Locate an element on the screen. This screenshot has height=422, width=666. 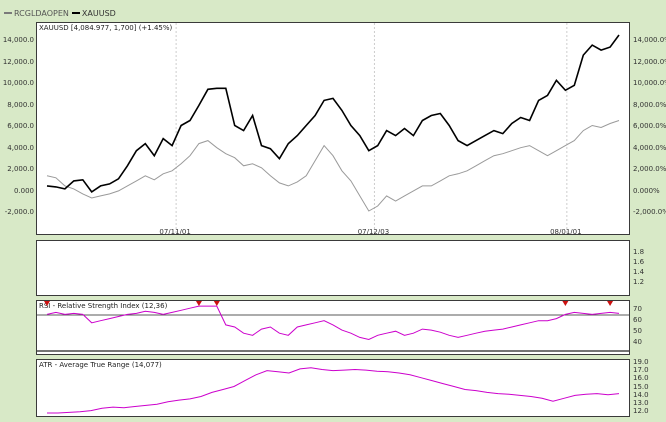
legend-swatch-xauusd is located at coordinates (75, 13).